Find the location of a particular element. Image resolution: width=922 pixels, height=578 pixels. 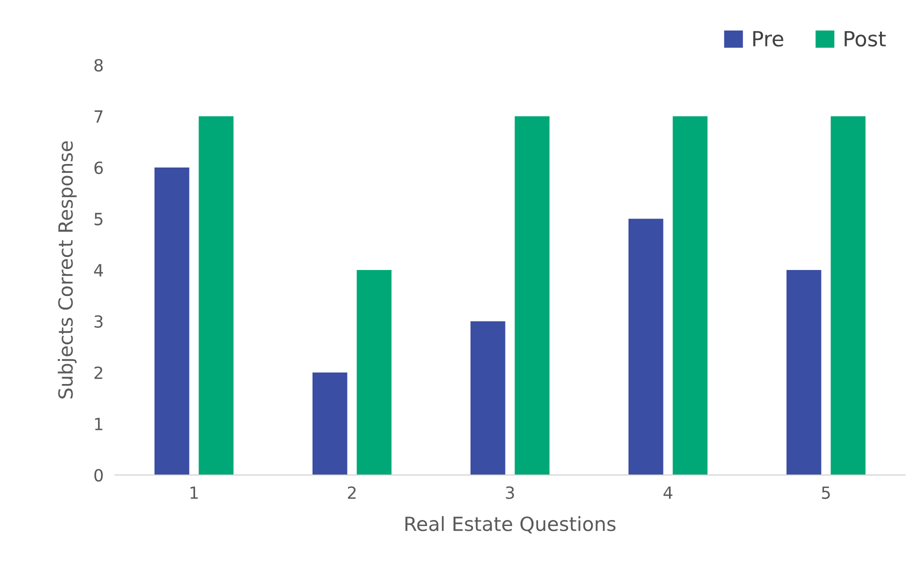

y-tick-label: 1 is located at coordinates (98, 424).